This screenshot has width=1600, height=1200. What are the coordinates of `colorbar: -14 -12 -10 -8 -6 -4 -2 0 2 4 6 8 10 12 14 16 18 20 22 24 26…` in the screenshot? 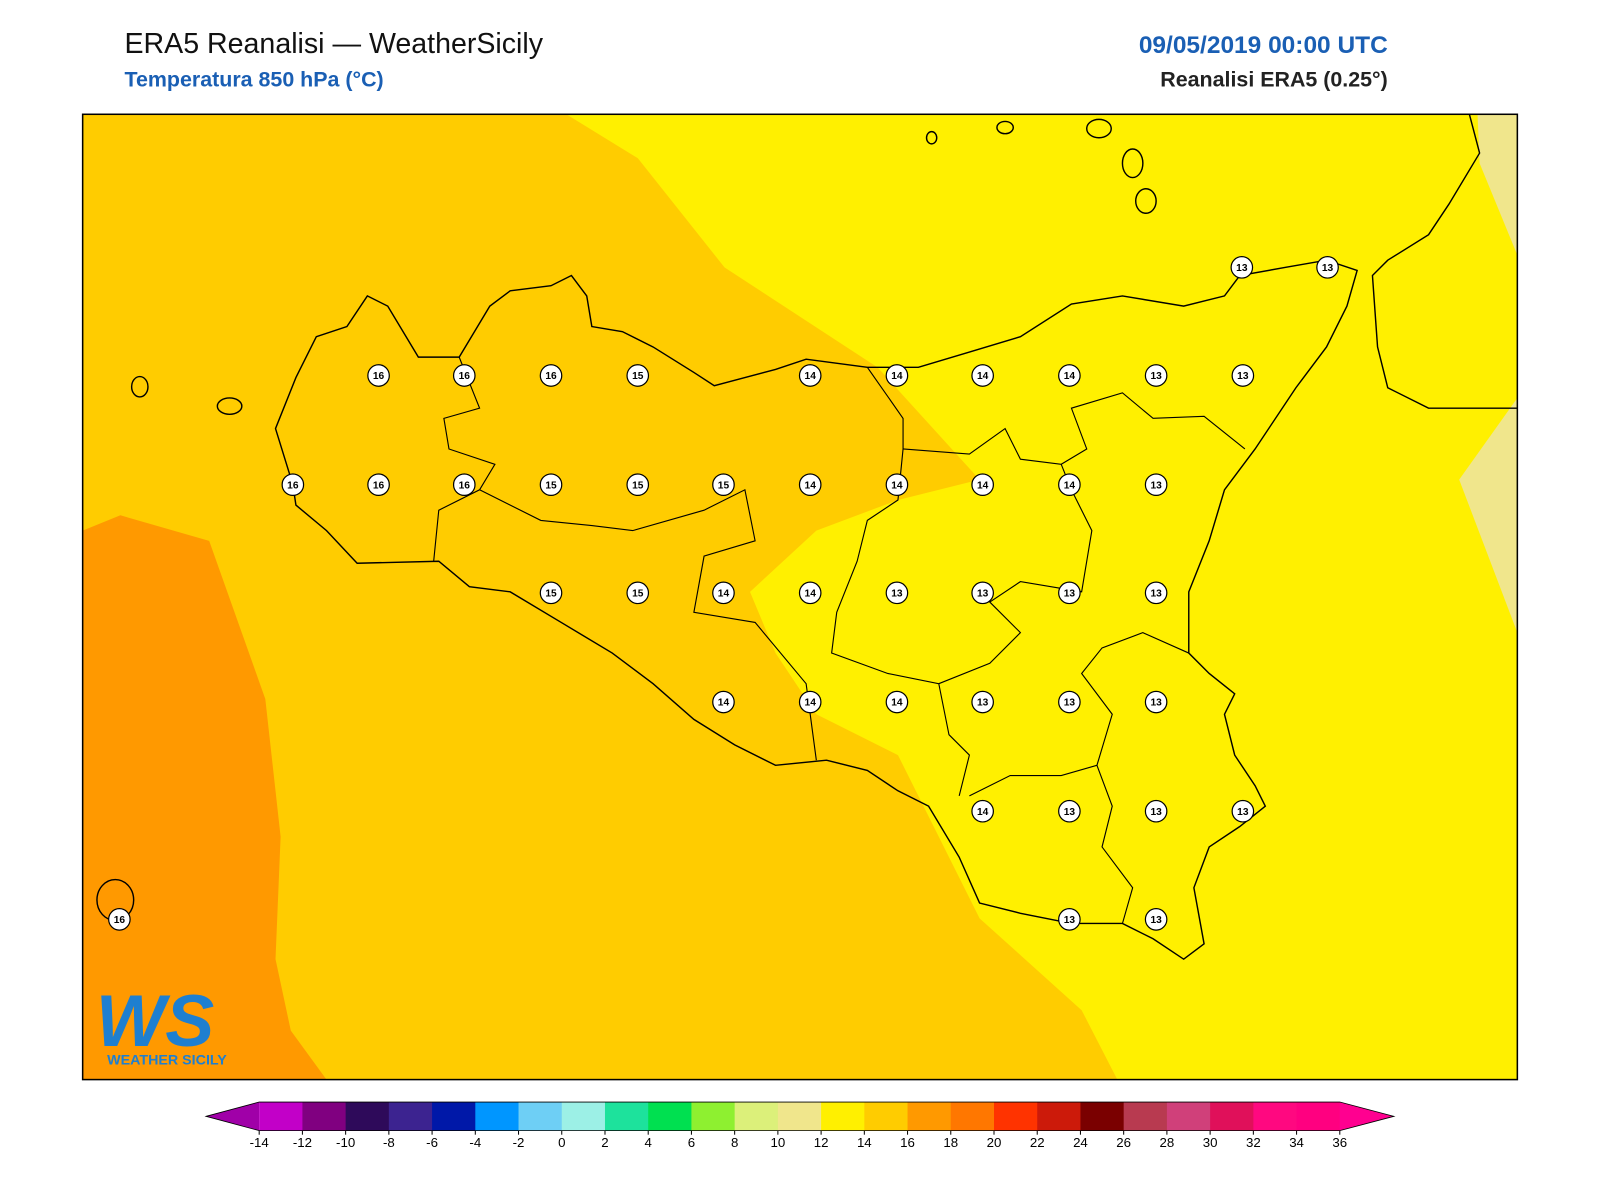 It's located at (800, 1125).